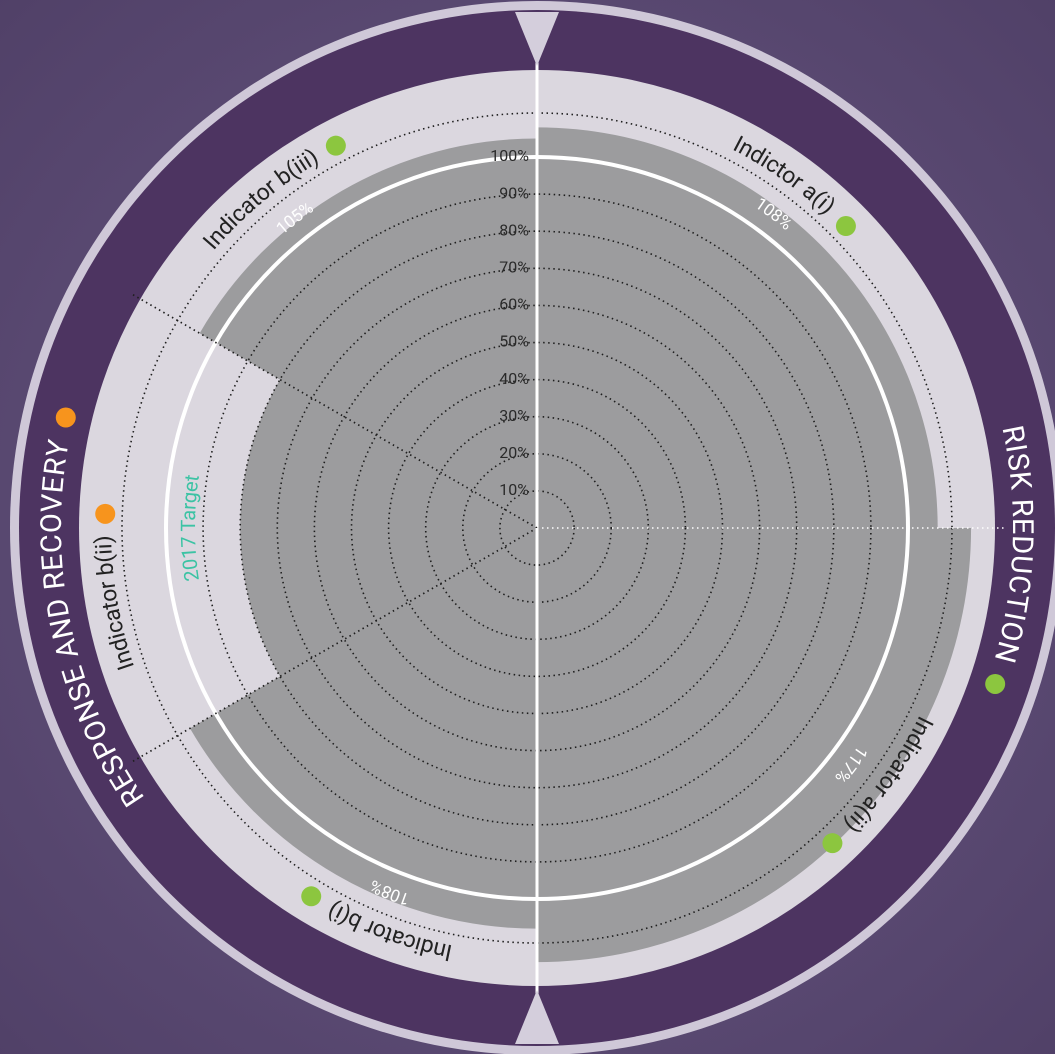 Image resolution: width=1055 pixels, height=1054 pixels. I want to click on r-tick-label: 20%, so click(514, 452).